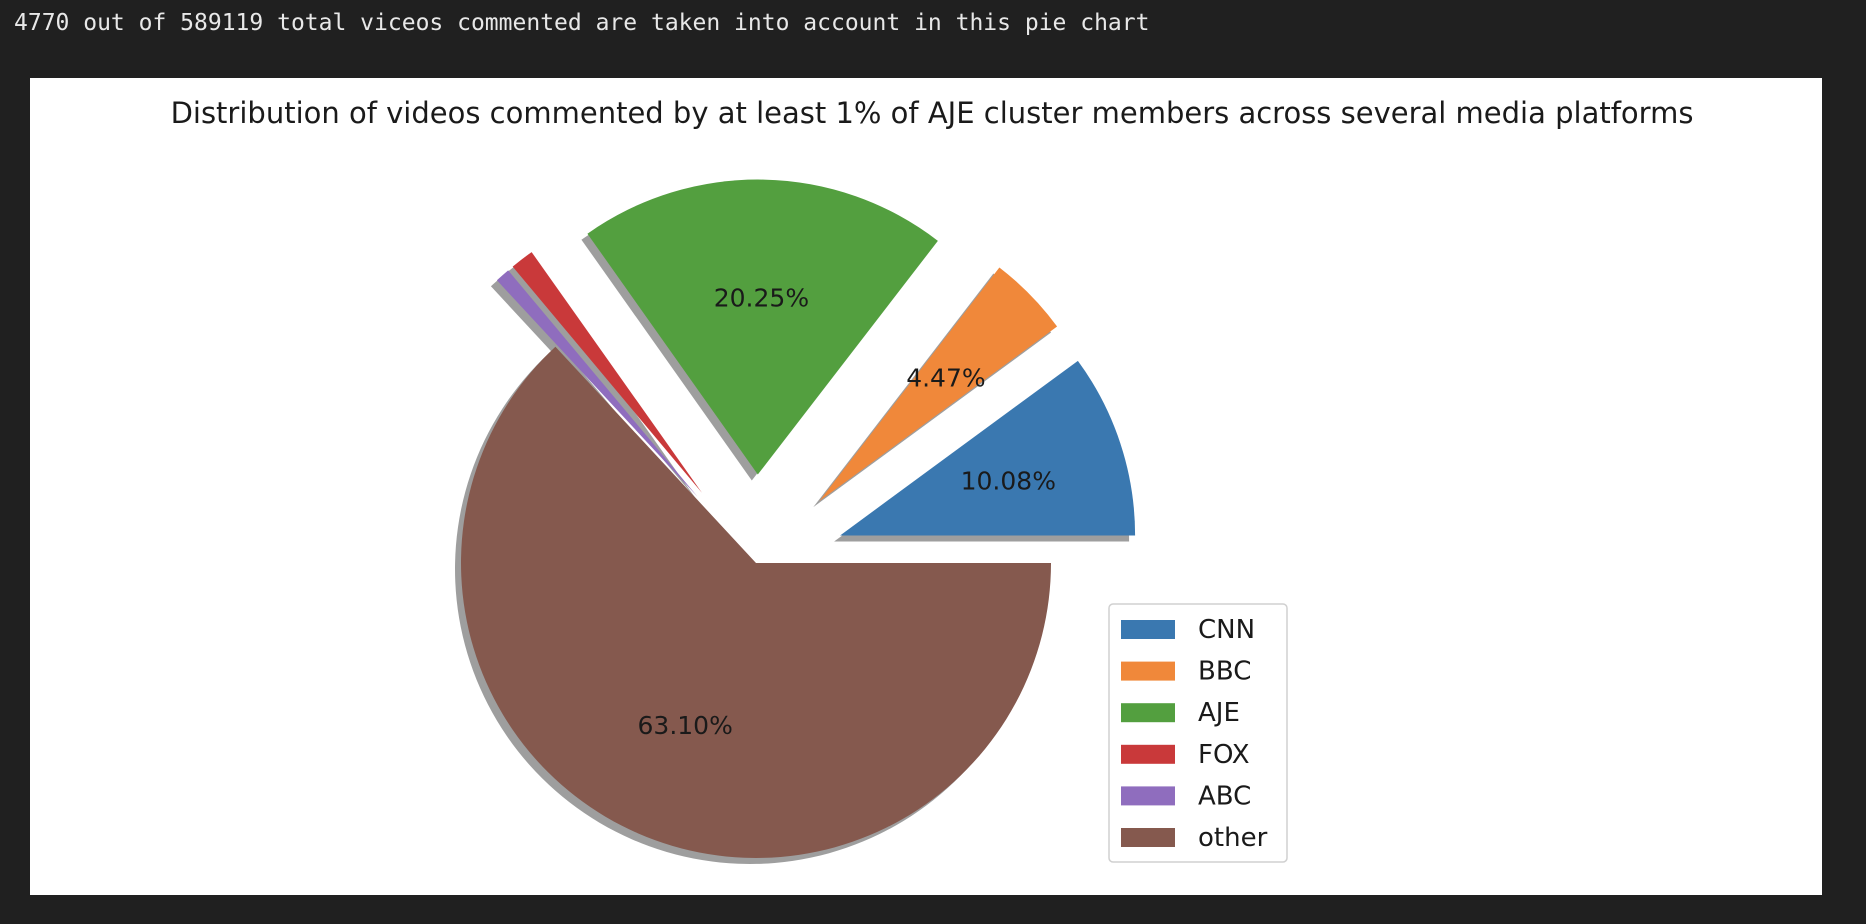 The height and width of the screenshot is (924, 1866). I want to click on legend-swatch-cnn, so click(1148, 629).